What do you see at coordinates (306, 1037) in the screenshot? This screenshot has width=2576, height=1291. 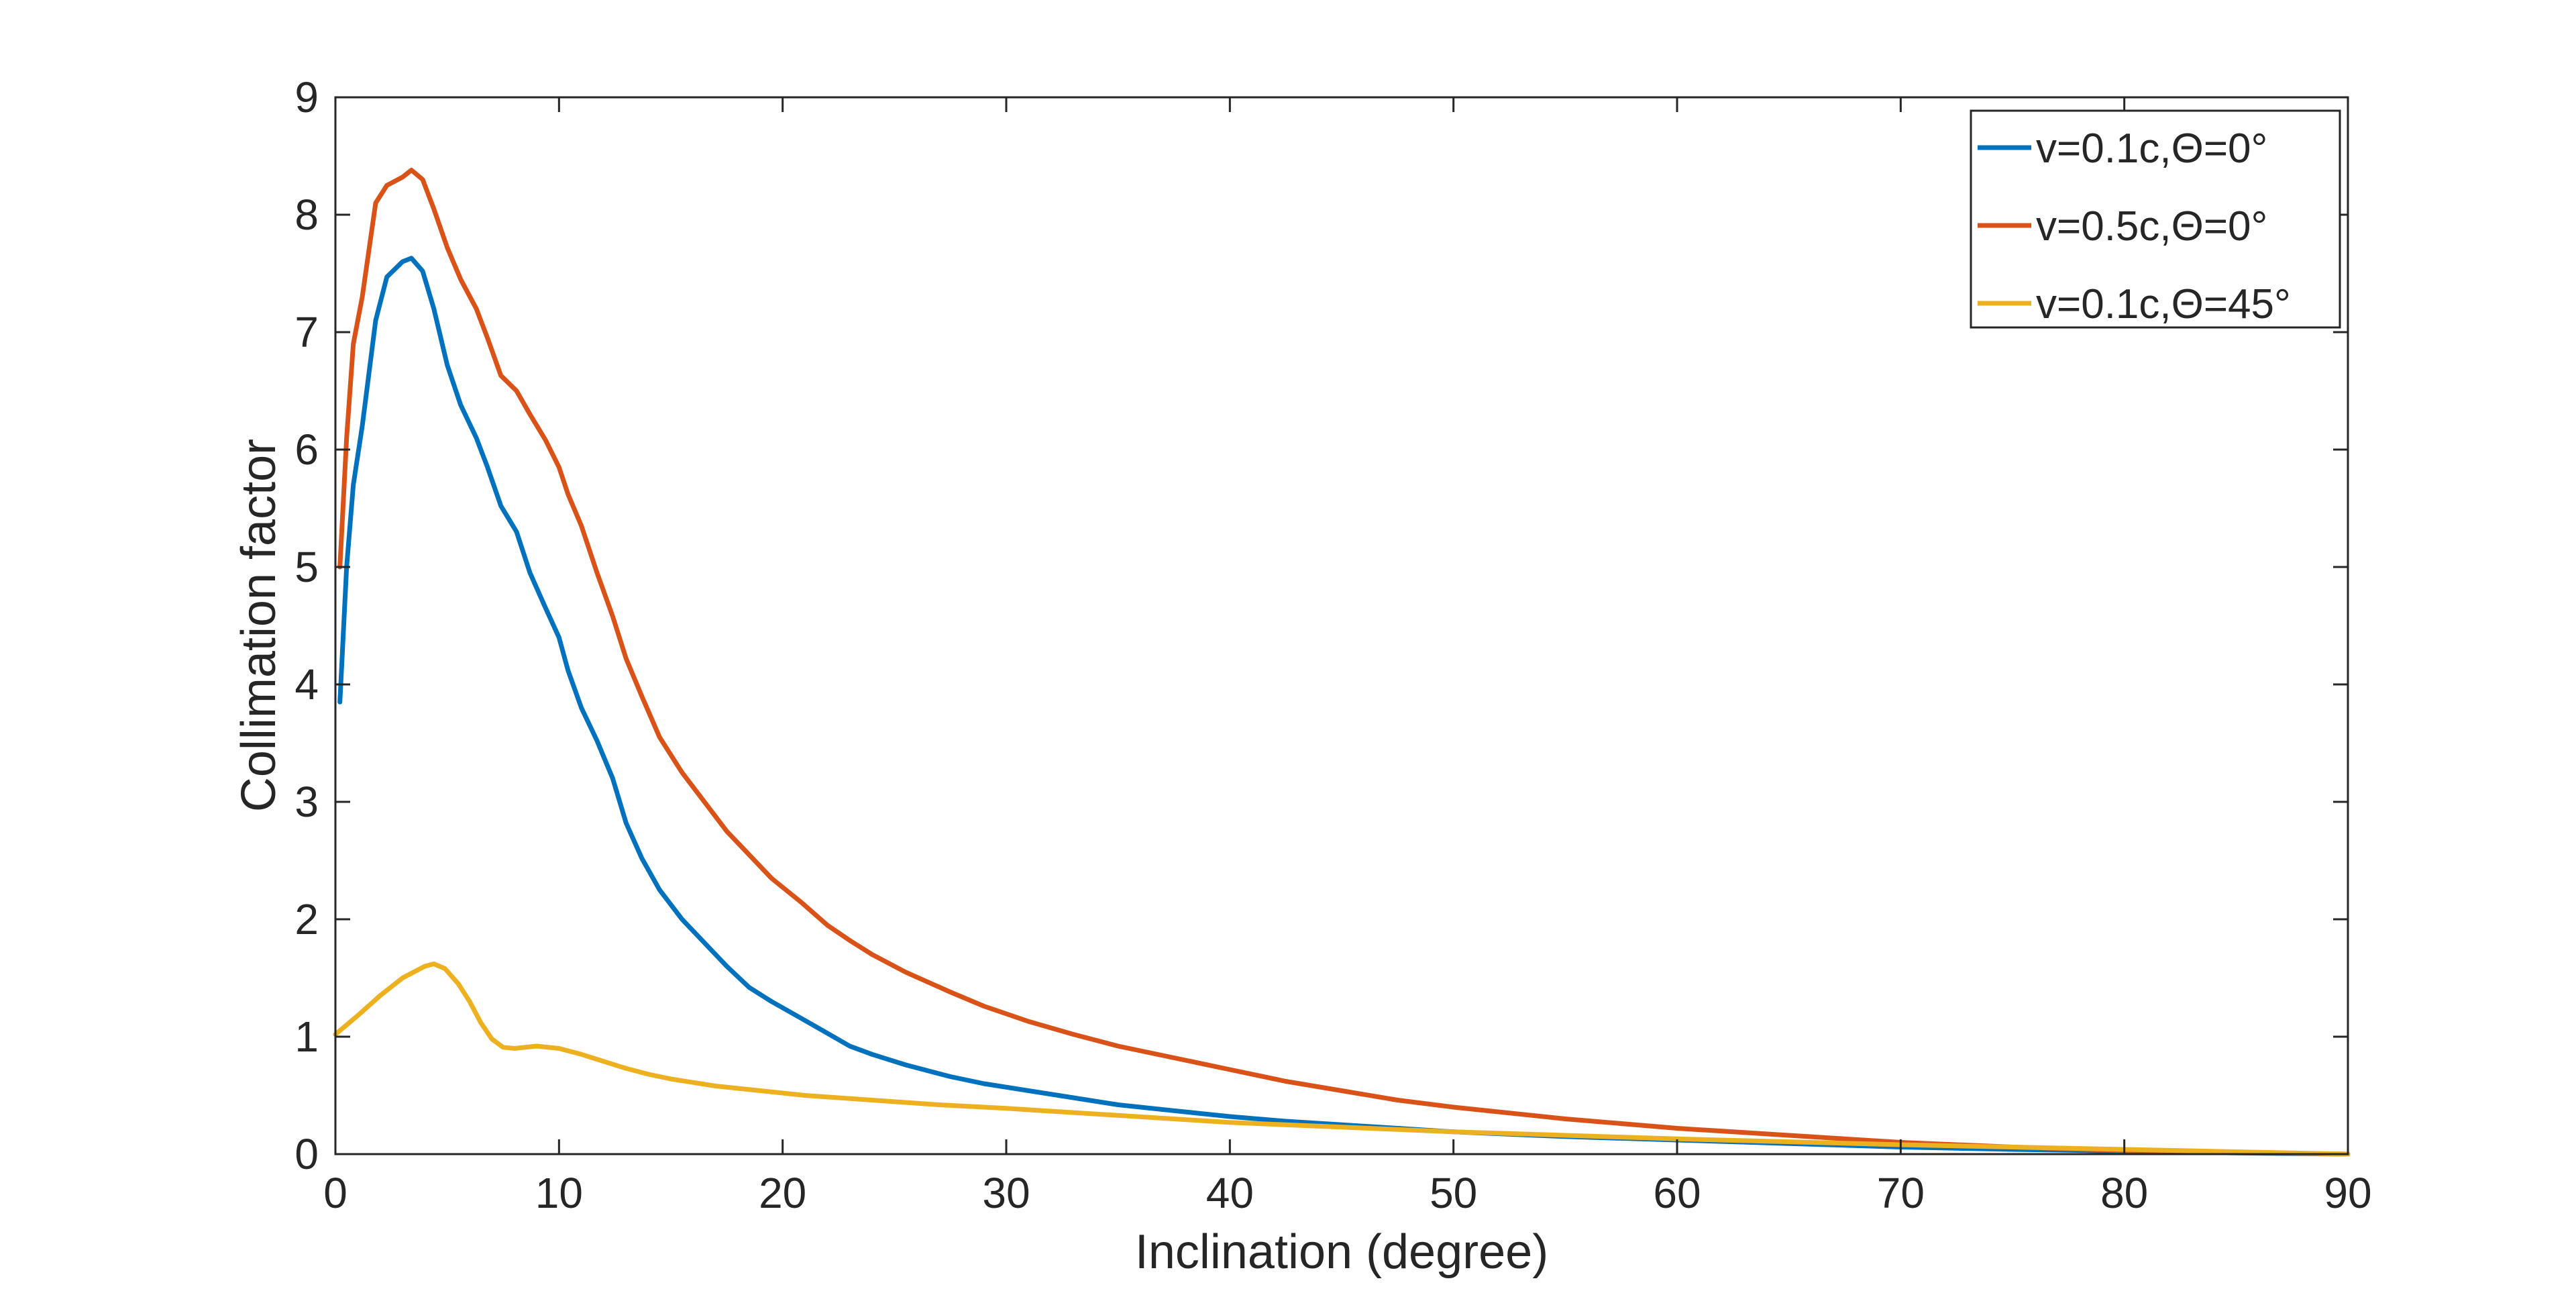 I see `y-tick-label: 1` at bounding box center [306, 1037].